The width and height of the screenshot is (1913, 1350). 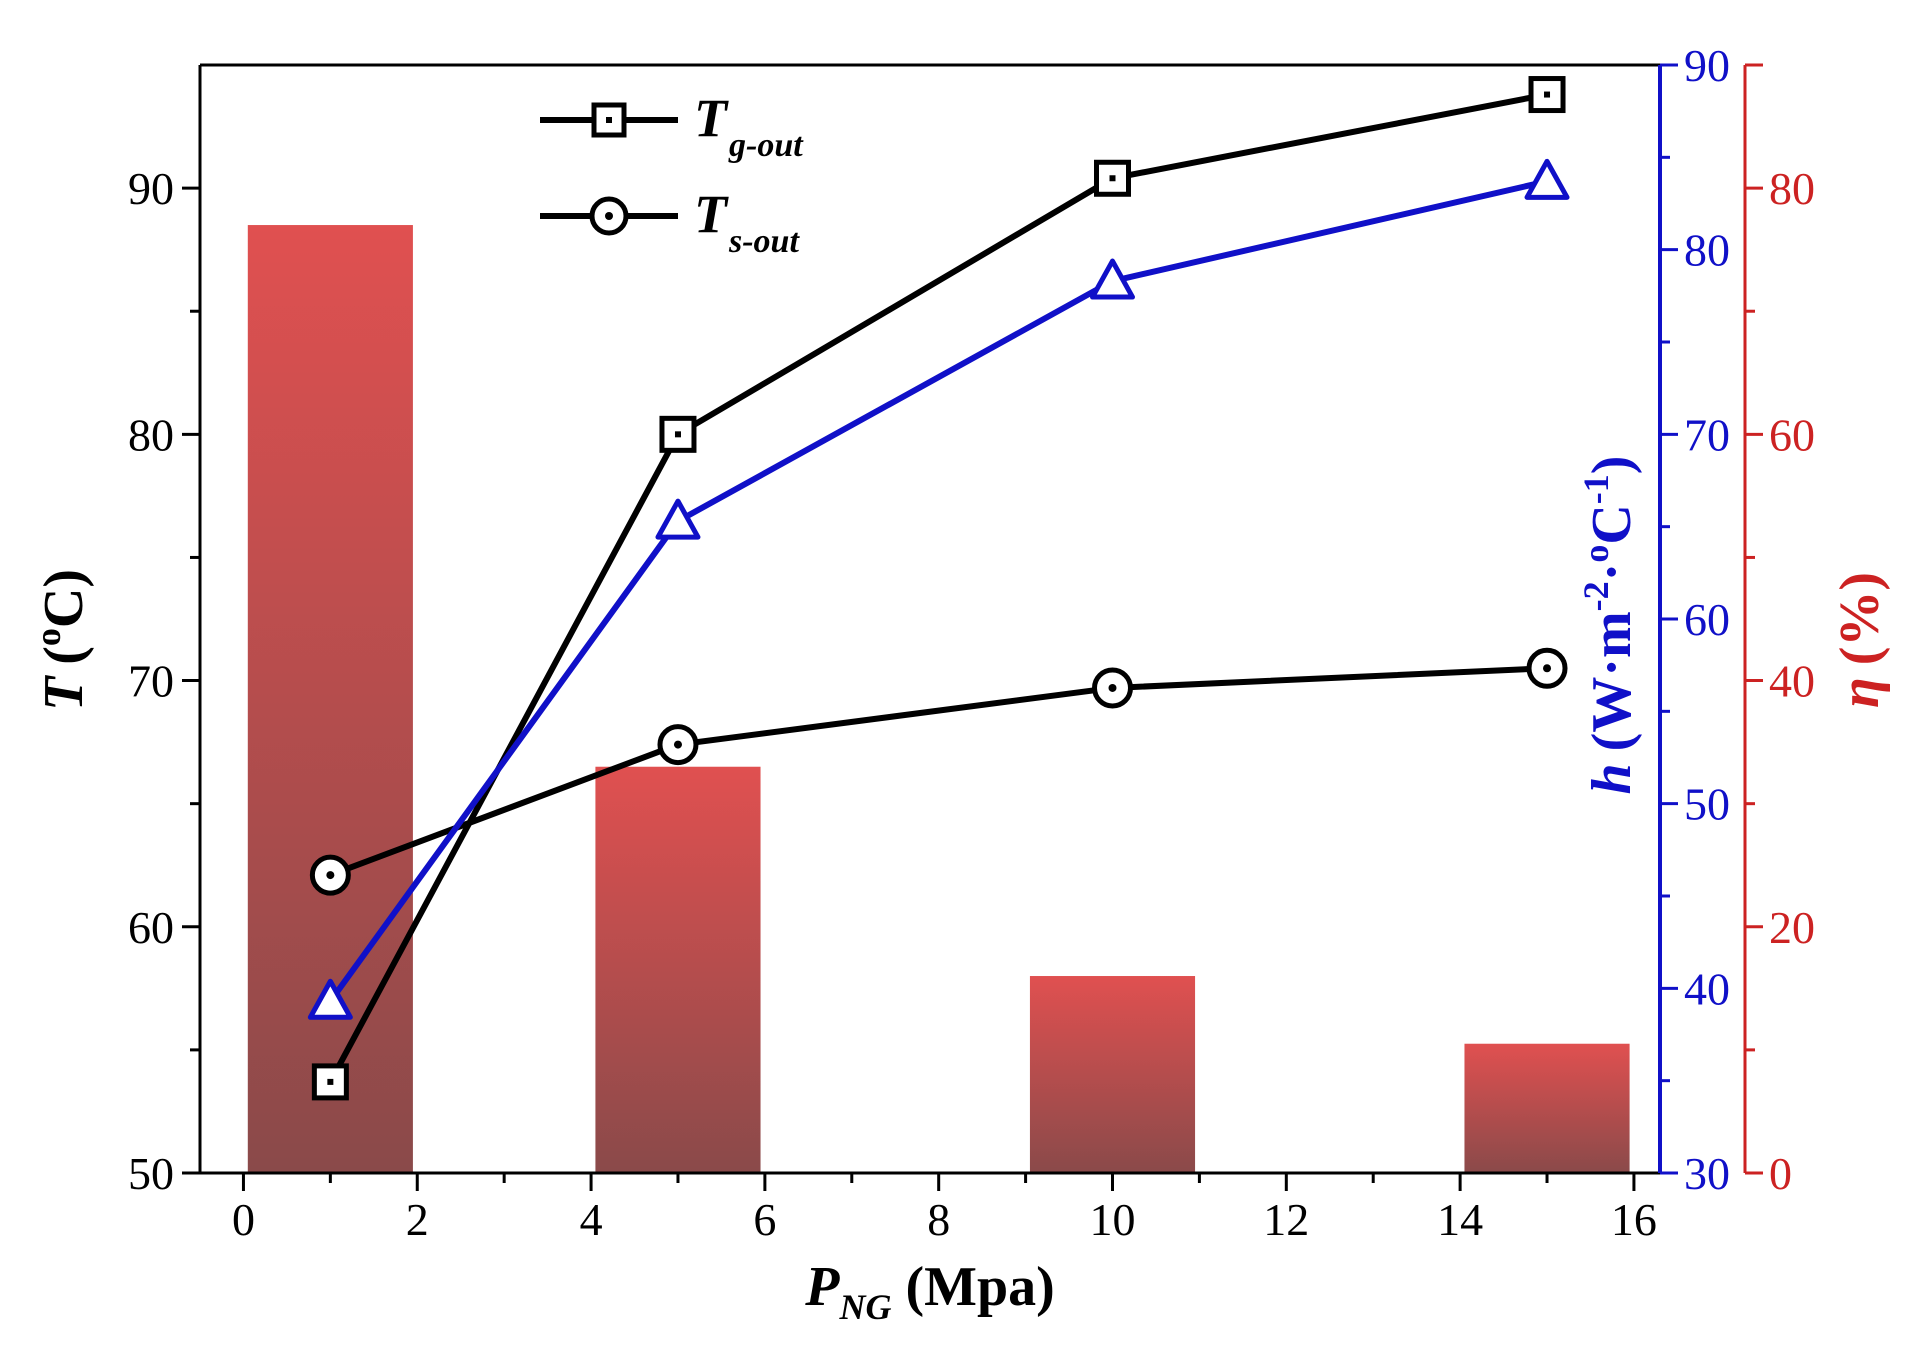 What do you see at coordinates (672, 174) in the screenshot?
I see `legend: Tg-out Ts-out` at bounding box center [672, 174].